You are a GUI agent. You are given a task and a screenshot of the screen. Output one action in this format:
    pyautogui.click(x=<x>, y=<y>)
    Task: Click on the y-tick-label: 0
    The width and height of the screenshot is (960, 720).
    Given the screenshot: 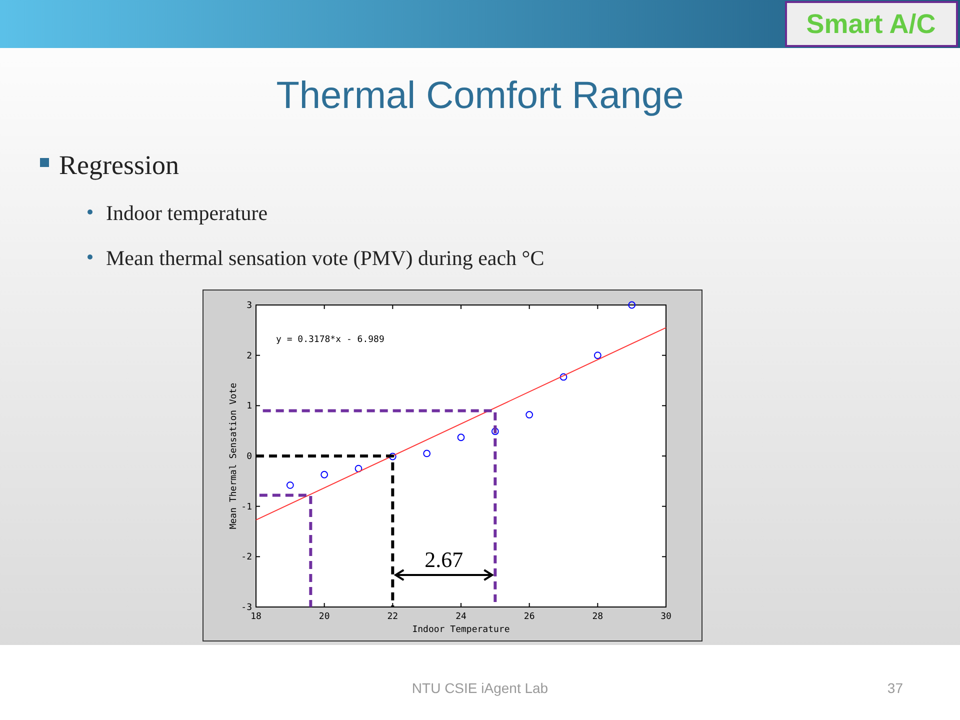 What is the action you would take?
    pyautogui.click(x=249, y=457)
    